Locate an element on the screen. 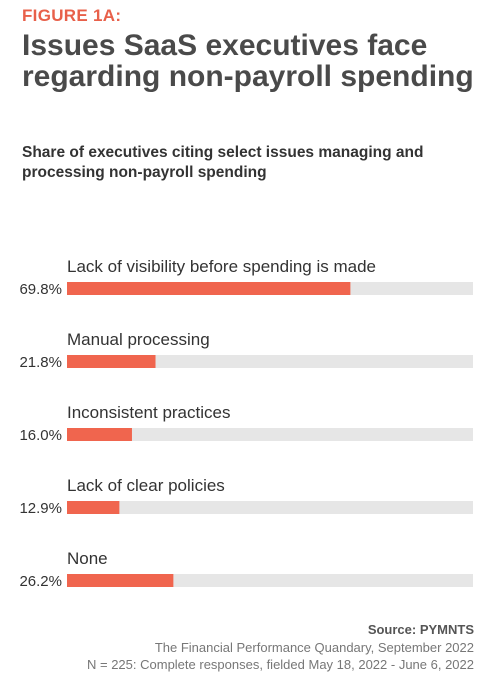 The width and height of the screenshot is (492, 686). figure-label: FIGURE 1A: is located at coordinates (72, 15).